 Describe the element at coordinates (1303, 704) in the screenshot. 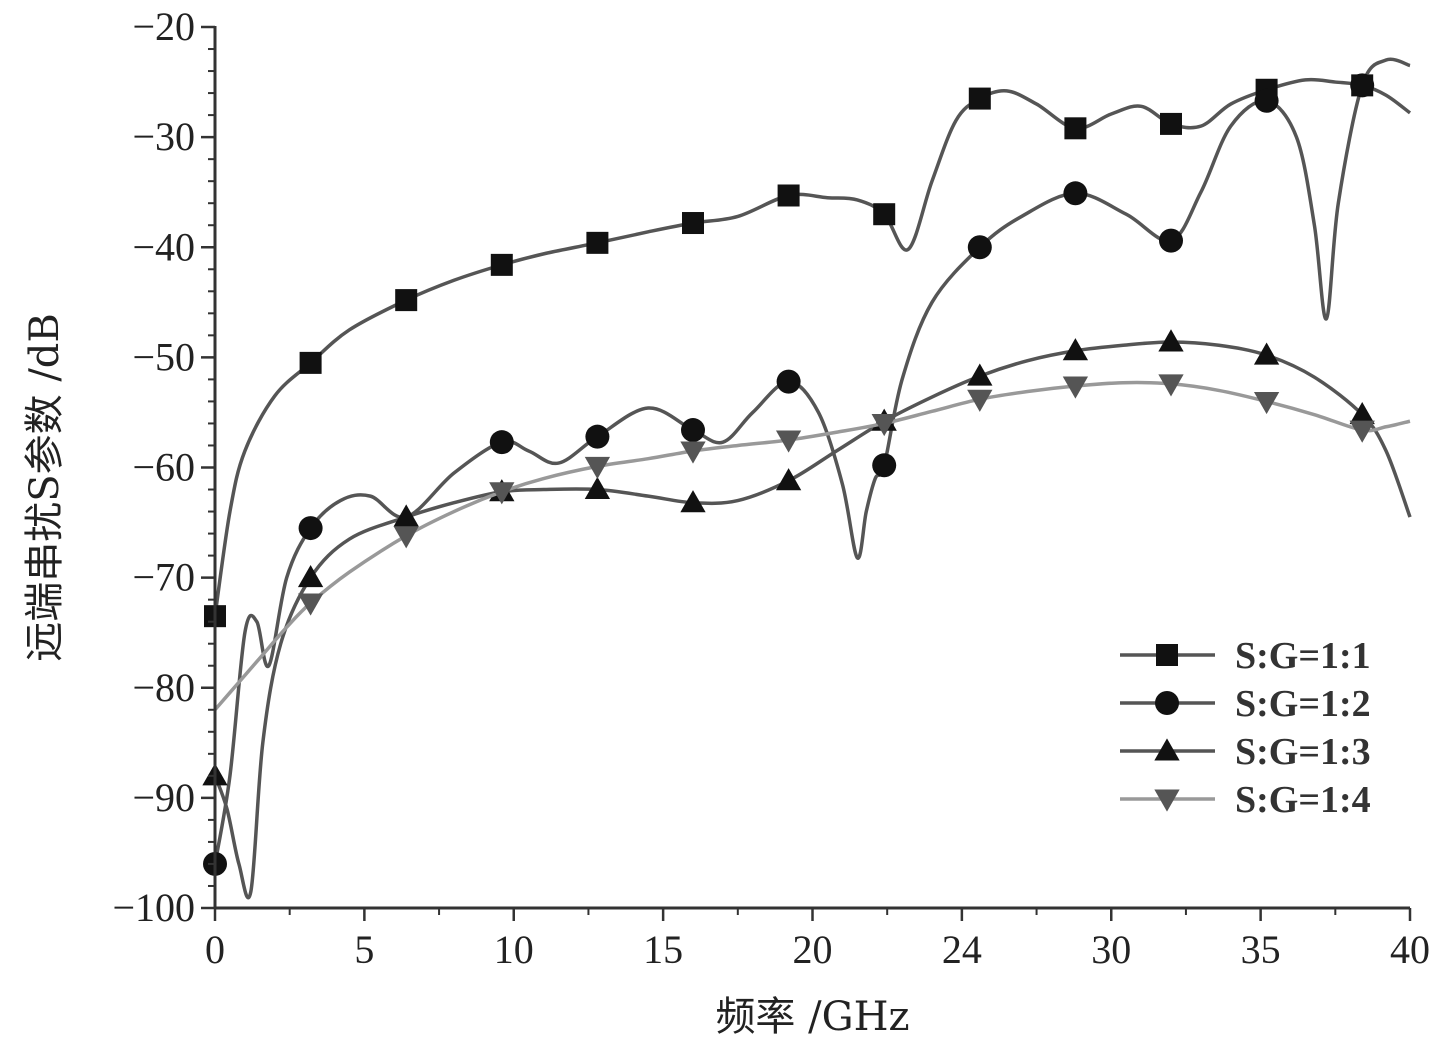

I see `legend-label: S:G=1:2` at that location.